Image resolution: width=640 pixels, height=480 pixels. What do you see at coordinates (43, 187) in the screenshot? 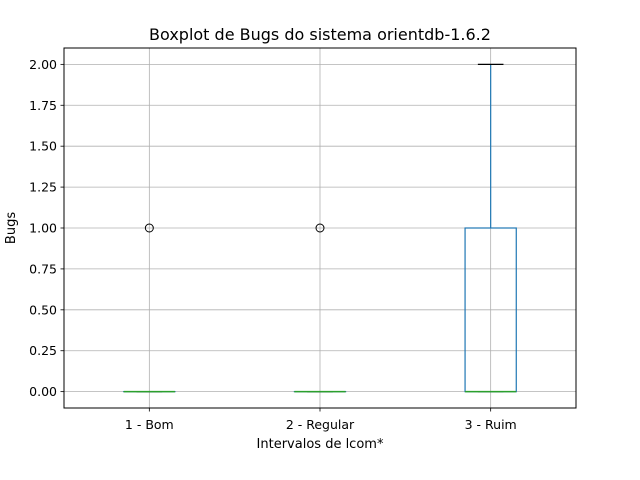
I see `y-tick-label: 1.25` at bounding box center [43, 187].